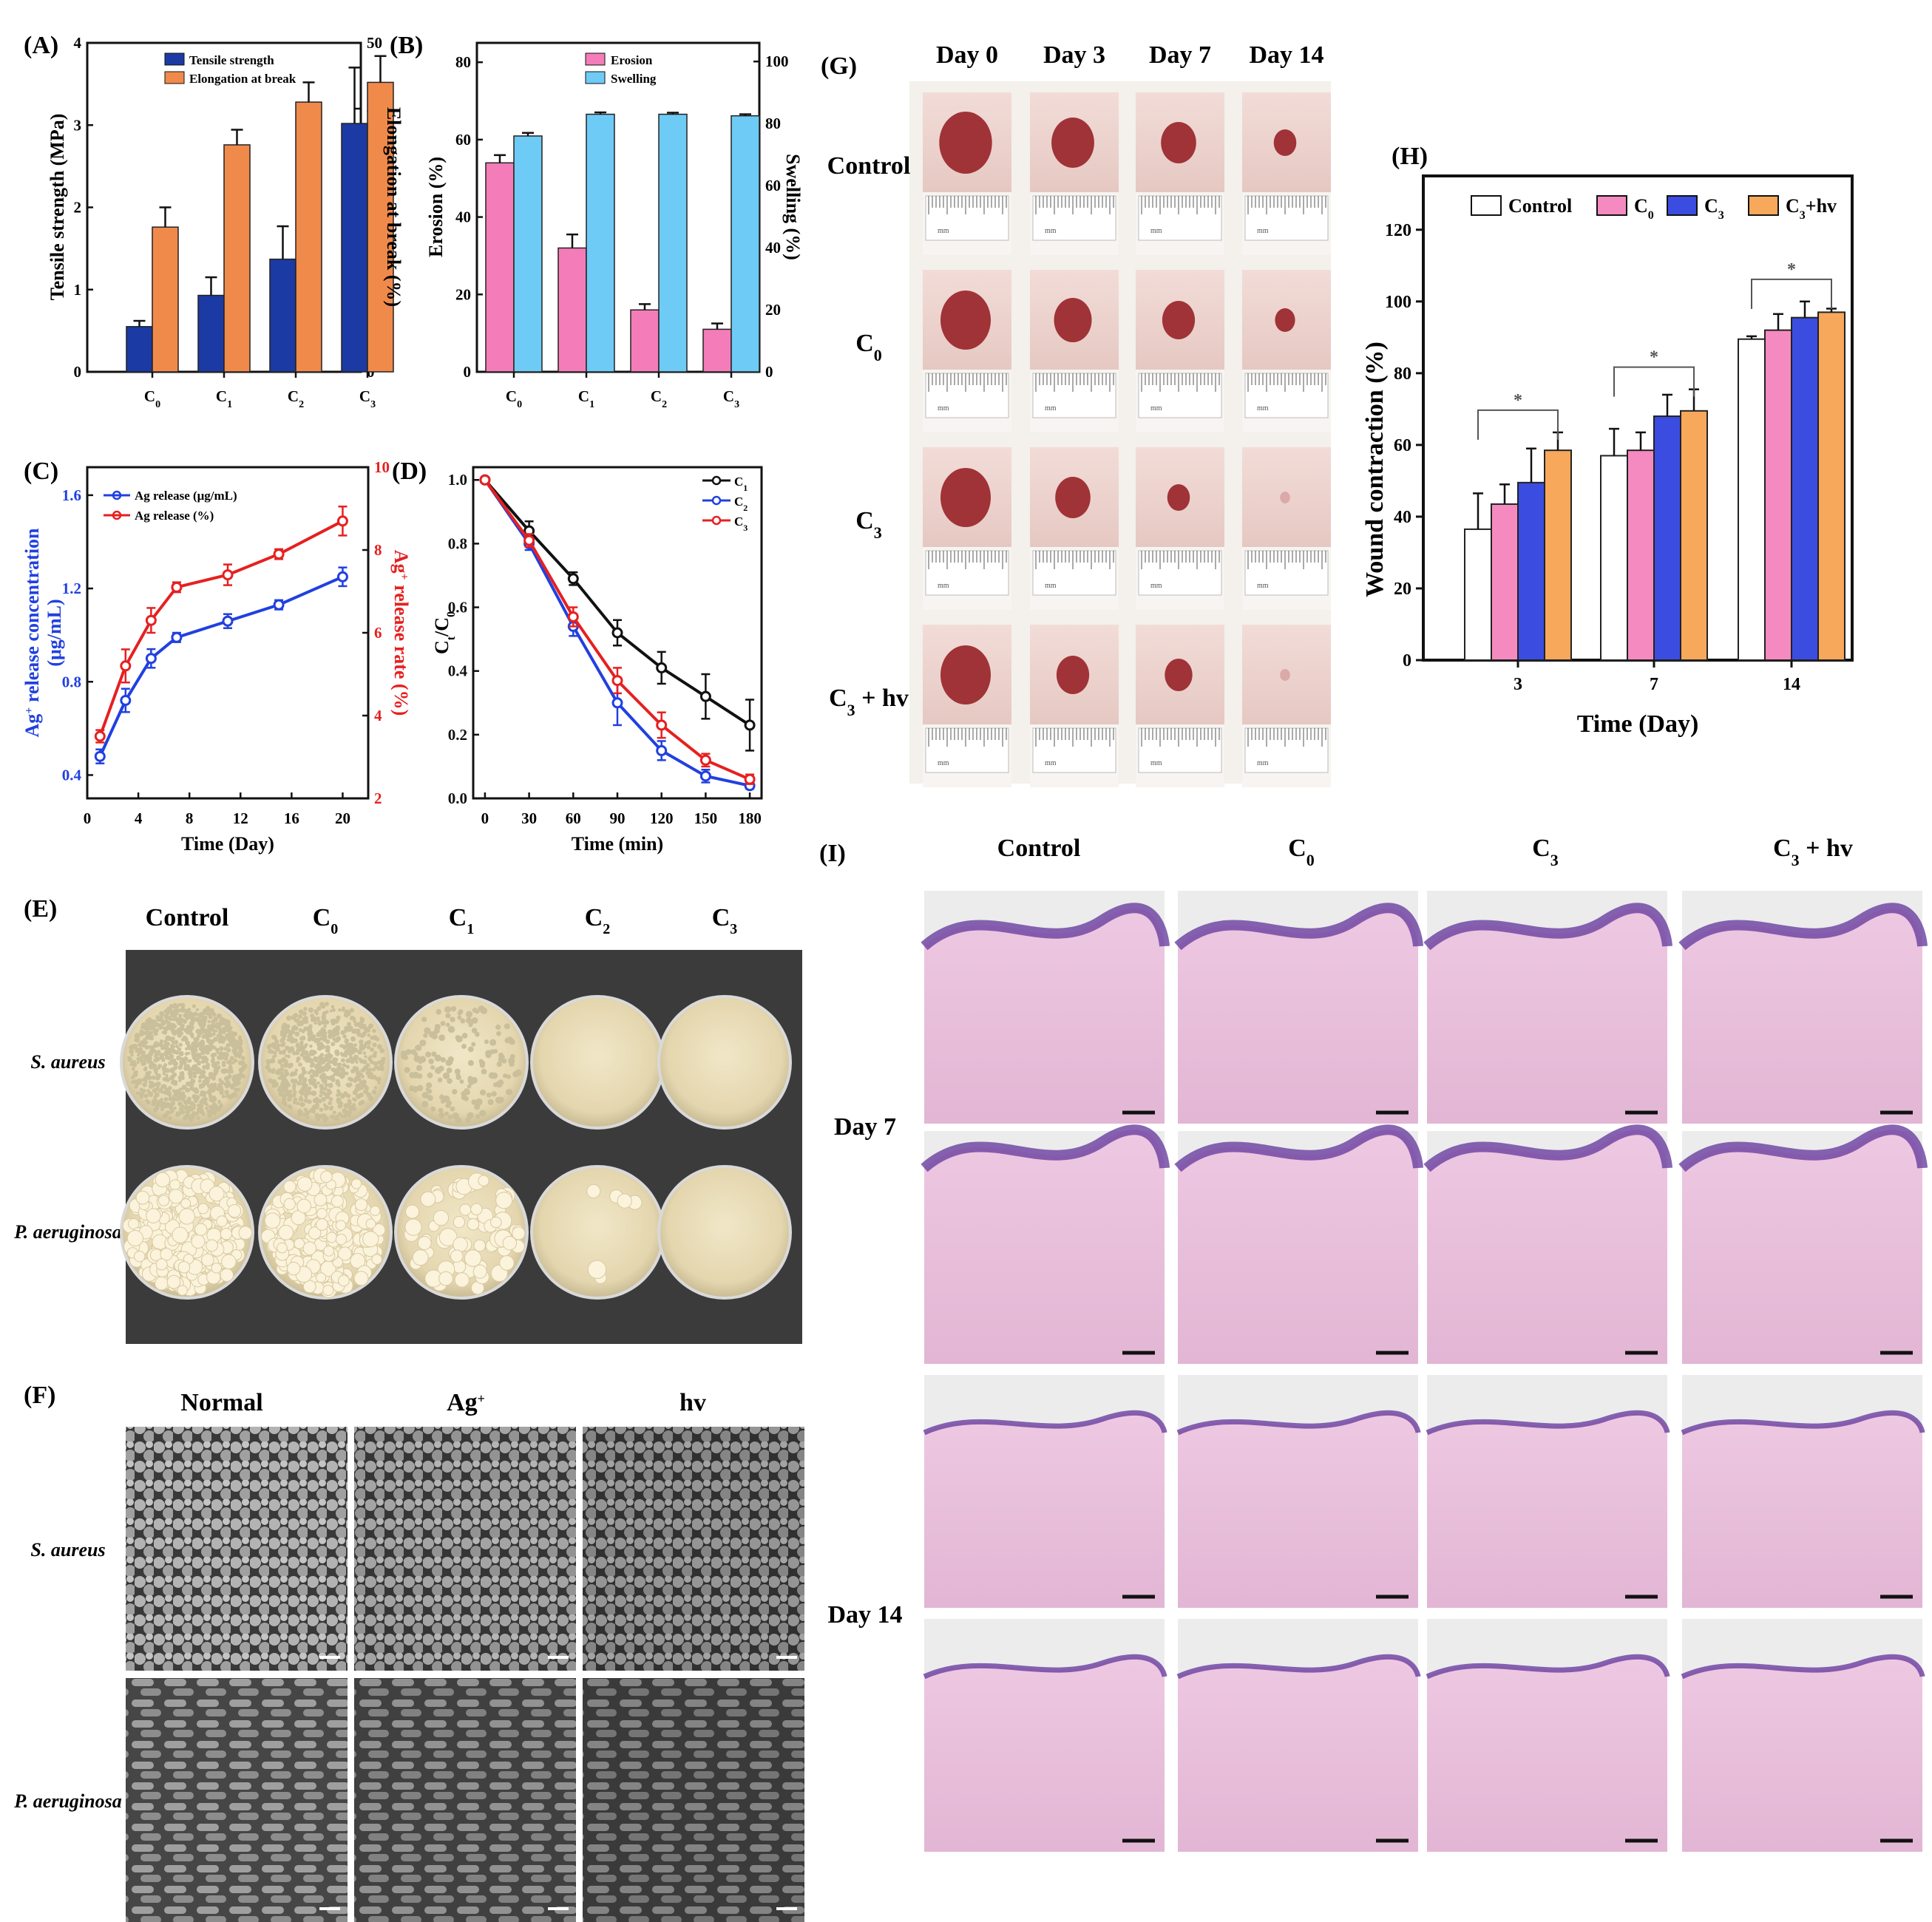 This screenshot has height=1922, width=1932. I want to click on y-tick-label-1.0: 1.0, so click(457, 480).